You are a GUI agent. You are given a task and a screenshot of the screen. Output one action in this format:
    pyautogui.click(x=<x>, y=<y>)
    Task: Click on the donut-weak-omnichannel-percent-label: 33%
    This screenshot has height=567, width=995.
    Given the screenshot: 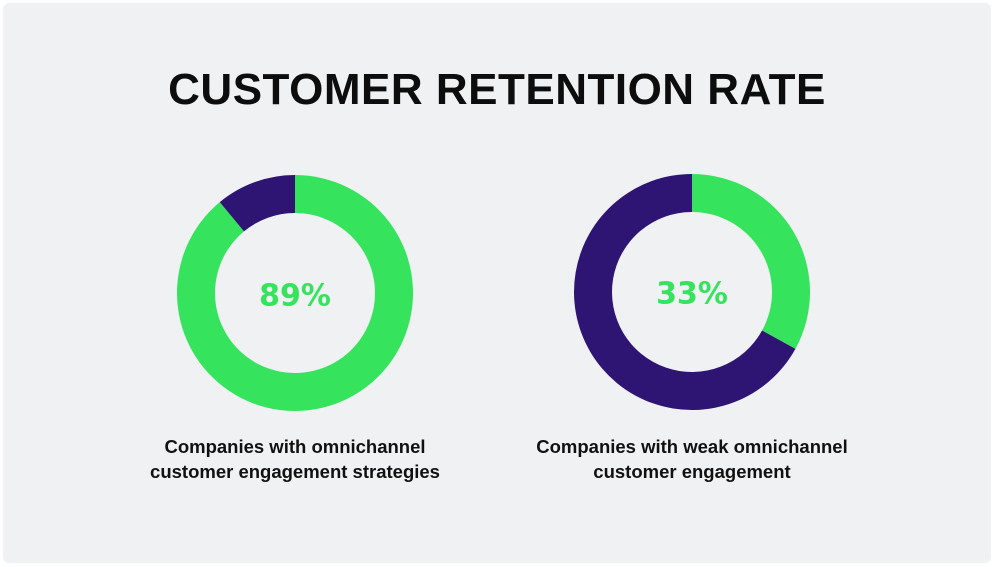 What is the action you would take?
    pyautogui.click(x=692, y=294)
    